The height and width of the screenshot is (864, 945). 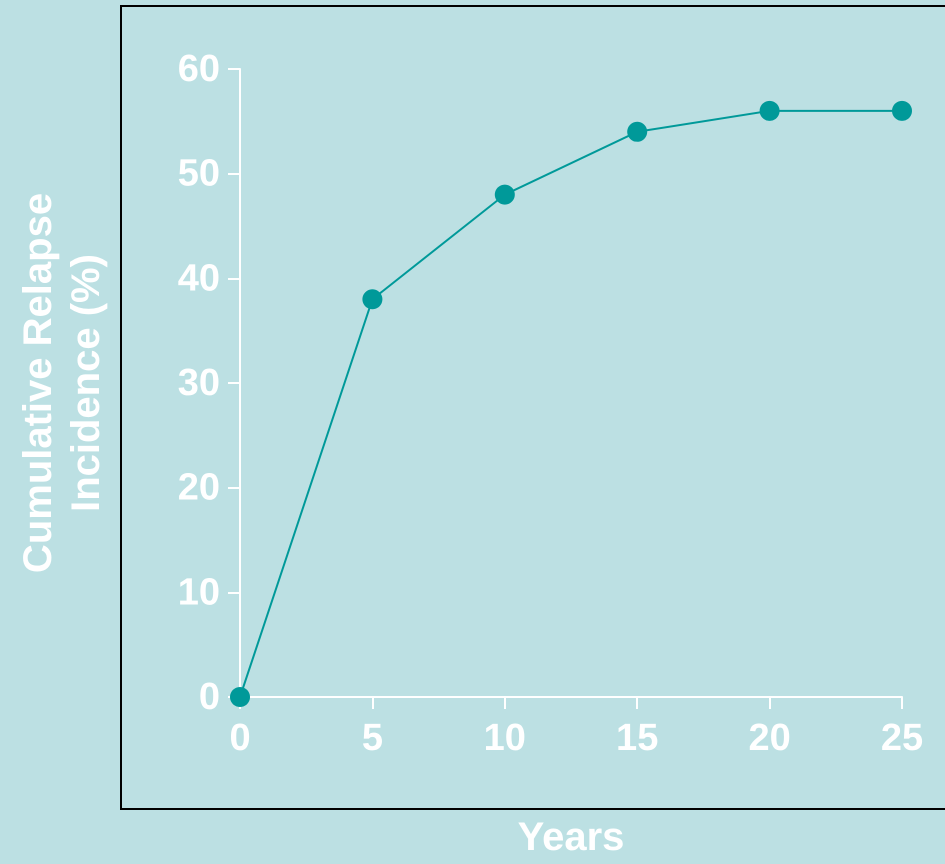 I want to click on y-tick-label: 60, so click(x=199, y=69).